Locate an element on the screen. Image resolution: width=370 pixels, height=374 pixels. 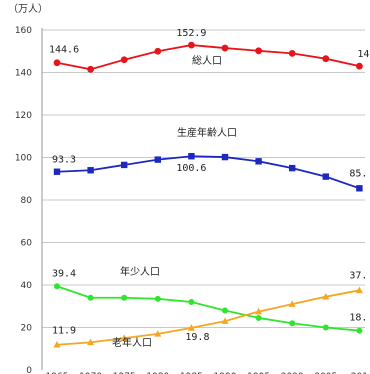
x-tick-1985: 1985 is located at coordinates (191, 373).